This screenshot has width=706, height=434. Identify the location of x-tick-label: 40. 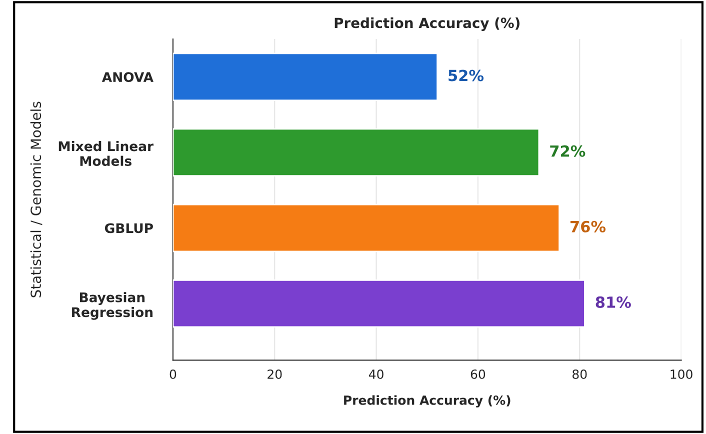
(376, 374).